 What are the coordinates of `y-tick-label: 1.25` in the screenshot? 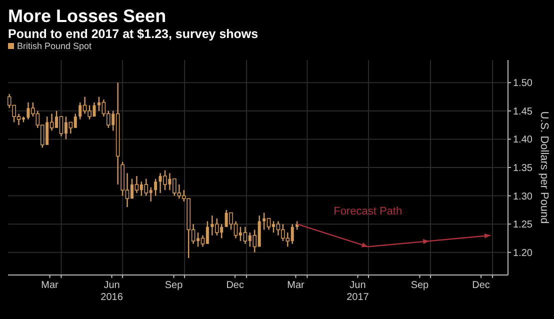 It's located at (523, 225).